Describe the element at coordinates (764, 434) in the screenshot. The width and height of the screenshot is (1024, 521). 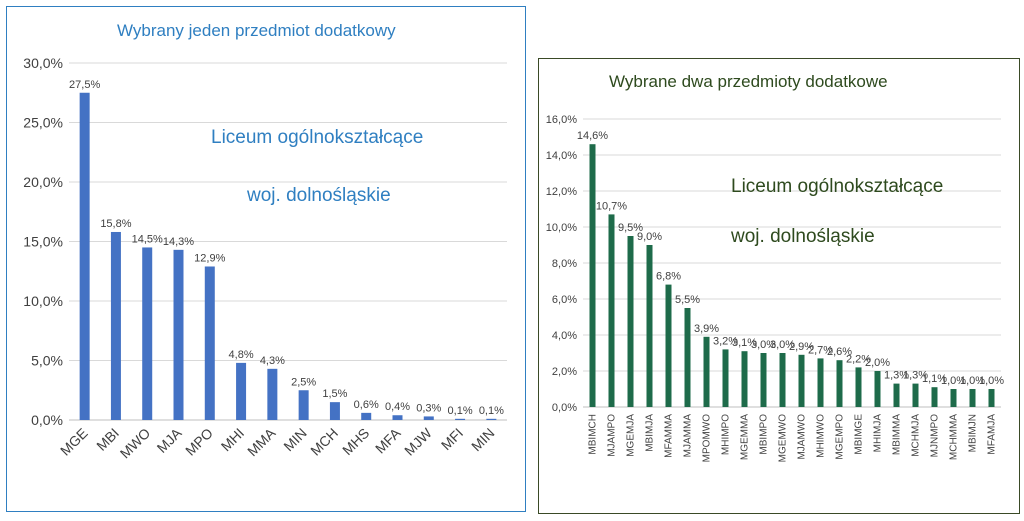
I see `x-tick-label: MBIMPO` at that location.